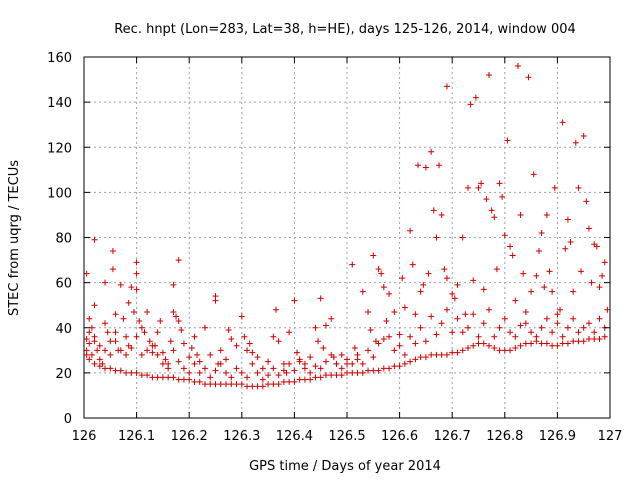 Image resolution: width=640 pixels, height=484 pixels. Describe the element at coordinates (189, 436) in the screenshot. I see `x-tick-label: 126.2` at that location.